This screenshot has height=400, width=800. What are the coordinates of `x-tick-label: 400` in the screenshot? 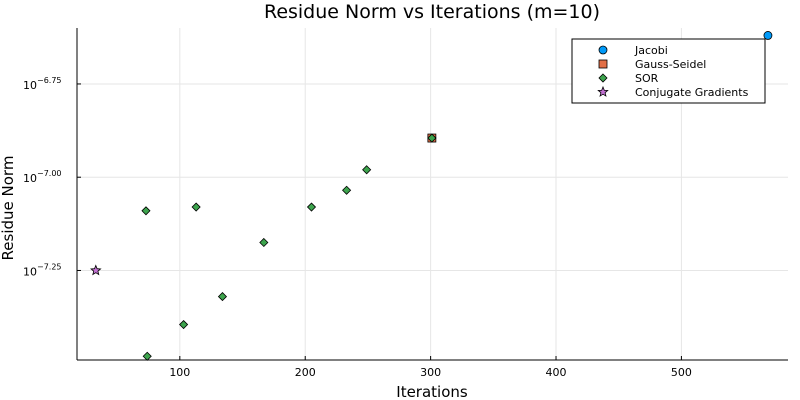 It's located at (556, 372).